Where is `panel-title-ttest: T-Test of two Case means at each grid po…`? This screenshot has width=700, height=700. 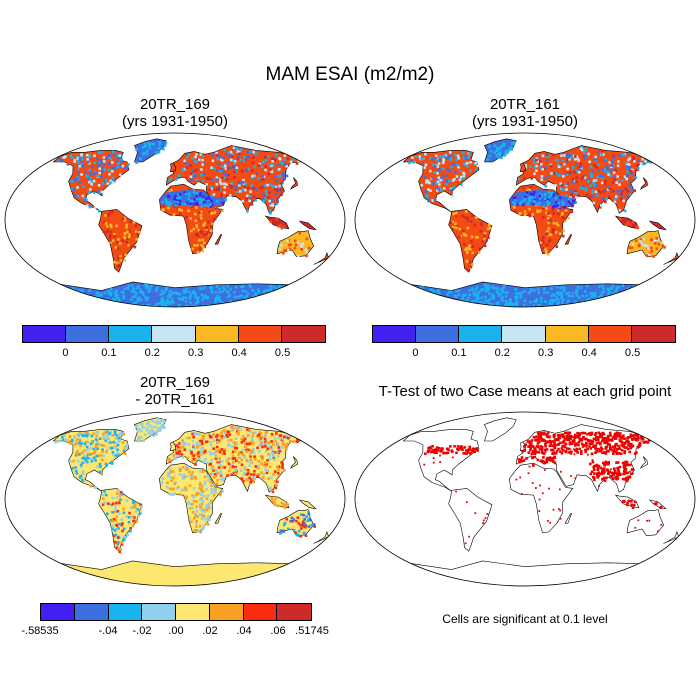 panel-title-ttest: T-Test of two Case means at each grid po… is located at coordinates (525, 391).